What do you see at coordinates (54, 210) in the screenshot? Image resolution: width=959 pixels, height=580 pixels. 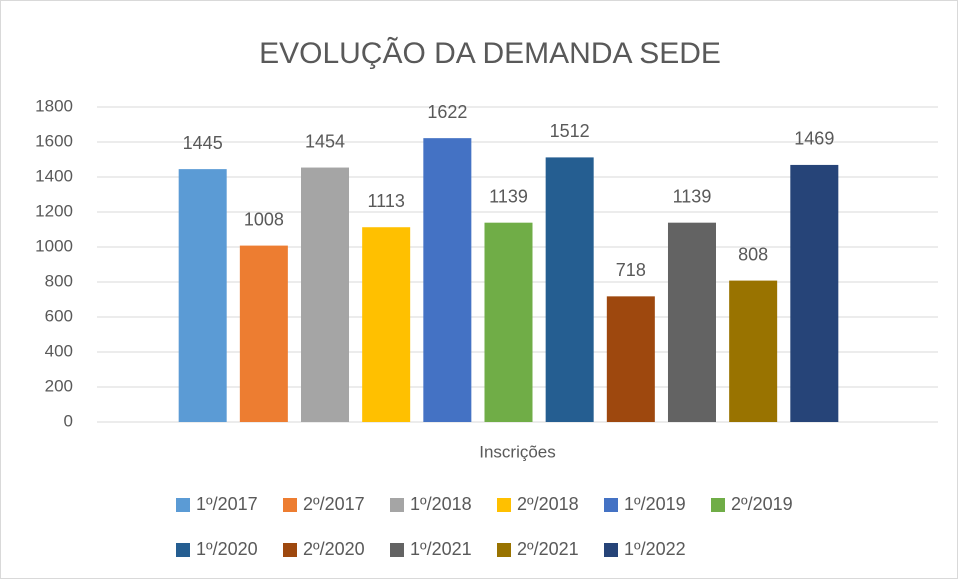 I see `y-tick-label: 1200` at bounding box center [54, 210].